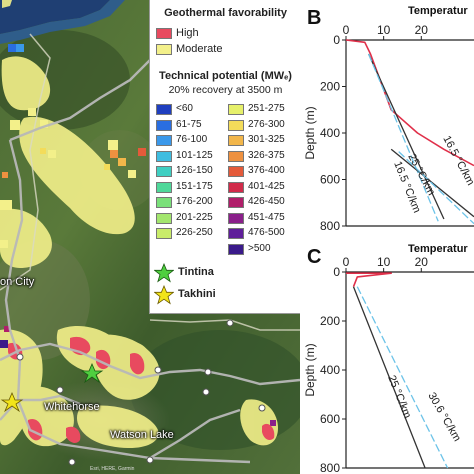  Describe the element at coordinates (438, 11) in the screenshot. I see `chart-b-title: Temperatur` at that location.